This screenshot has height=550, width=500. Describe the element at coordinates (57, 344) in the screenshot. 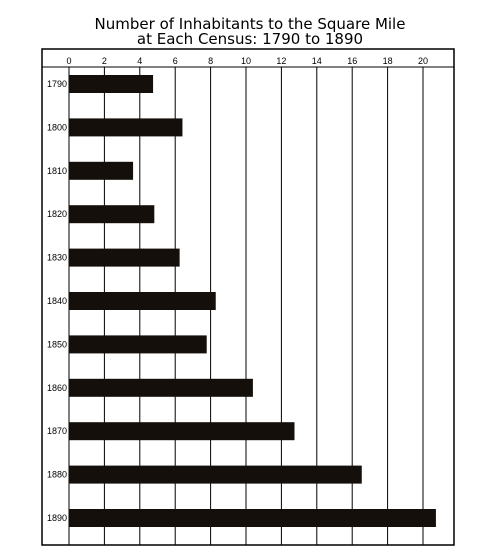

I see `category-label: 1850` at that location.